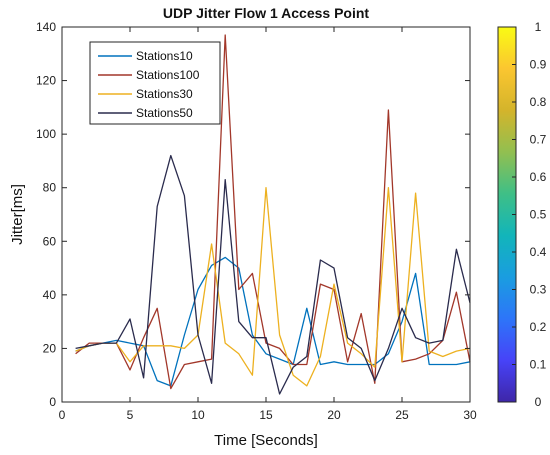  I want to click on colorbar-tick-label: 1, so click(538, 27).